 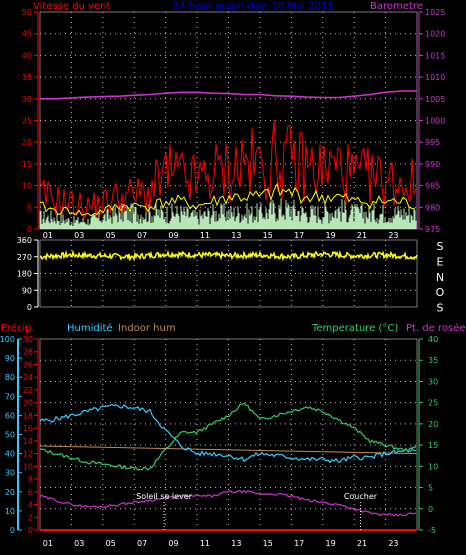 I want to click on precip-axis-title: Précip., so click(x=18, y=328).